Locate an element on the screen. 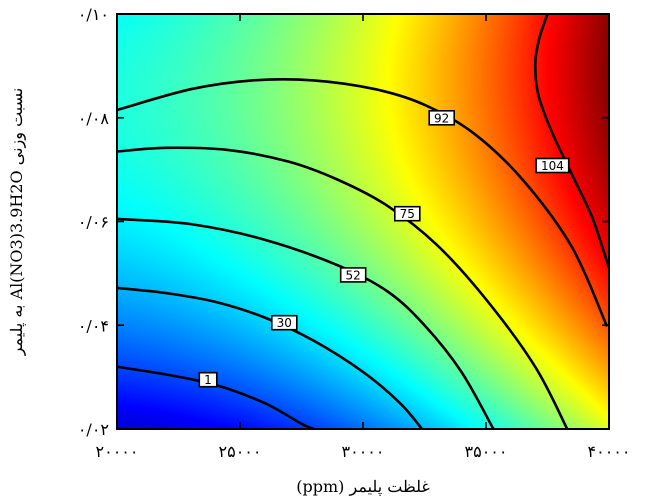  contour-label-text: 92 is located at coordinates (441, 118).